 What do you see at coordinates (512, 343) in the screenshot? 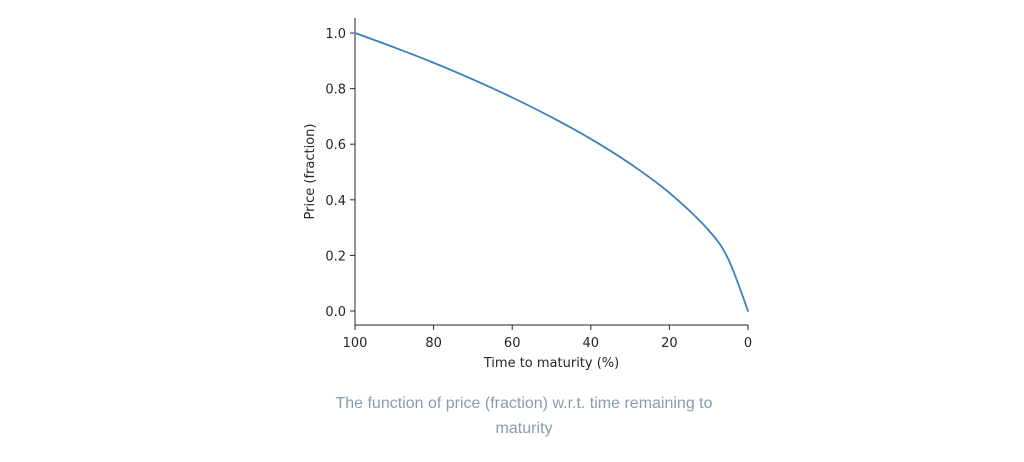
I see `x-tick-label: 60` at bounding box center [512, 343].